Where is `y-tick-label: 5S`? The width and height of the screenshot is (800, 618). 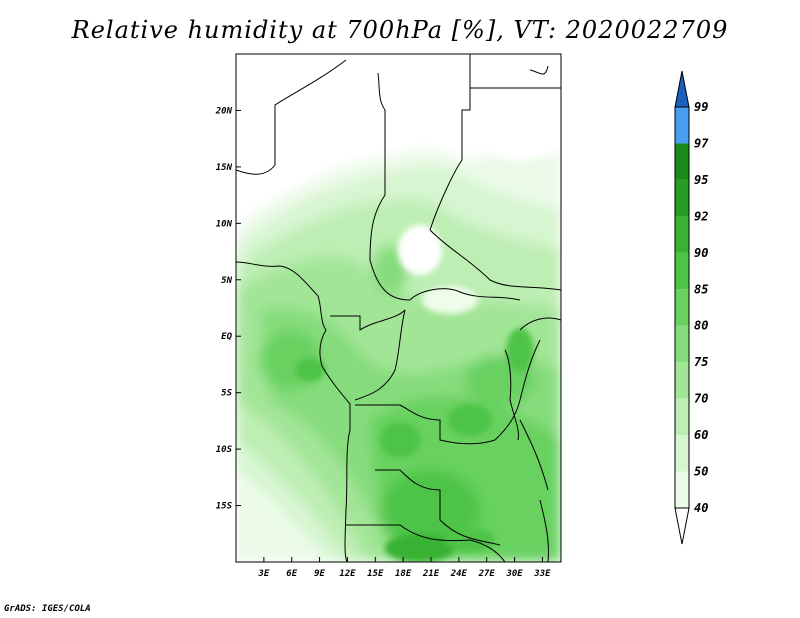 y-tick-label: 5S is located at coordinates (226, 394).